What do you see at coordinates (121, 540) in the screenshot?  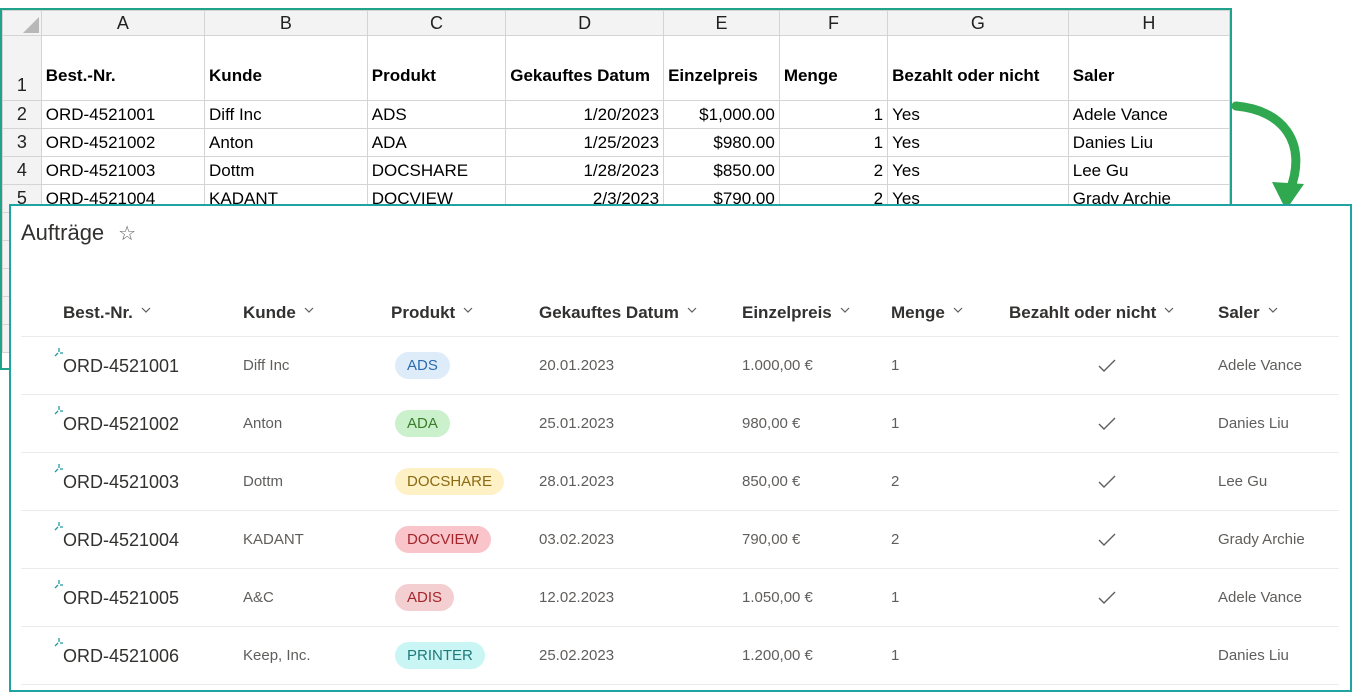 I see `order-number: ORD-4521004` at bounding box center [121, 540].